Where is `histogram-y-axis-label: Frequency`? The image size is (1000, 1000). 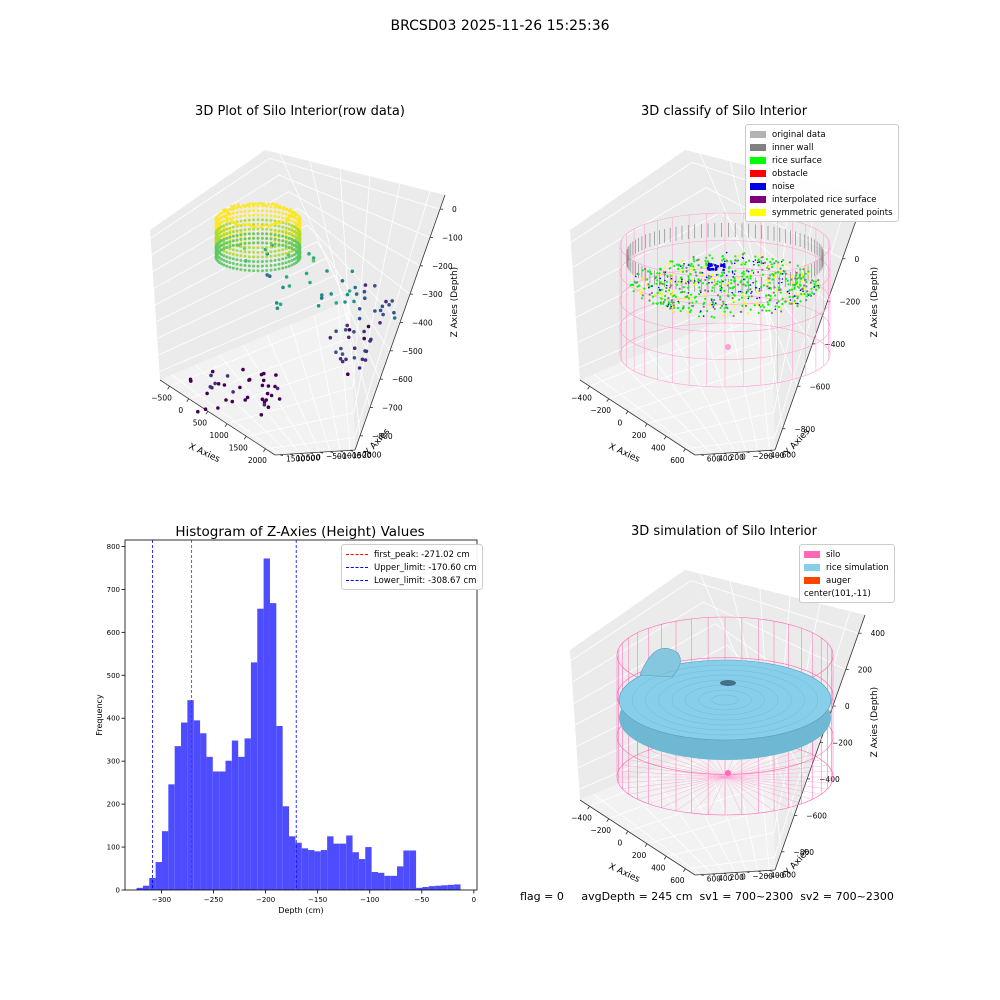 histogram-y-axis-label: Frequency is located at coordinates (99, 715).